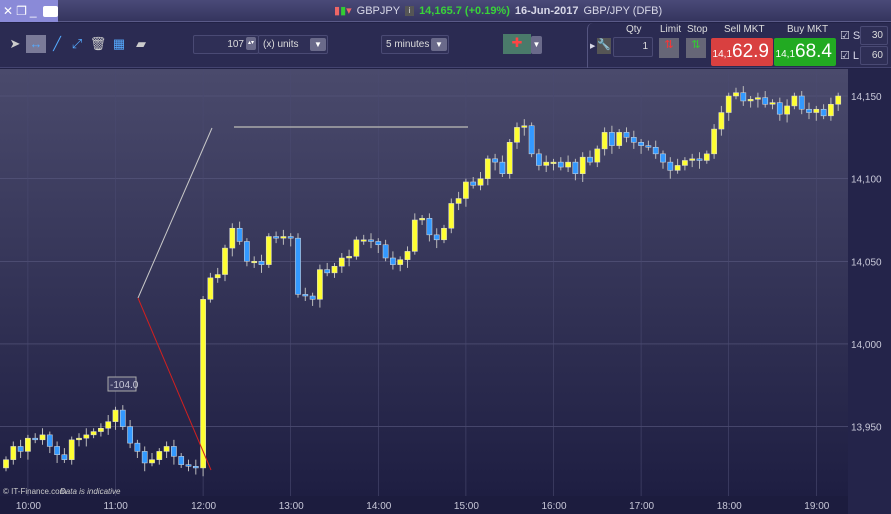  What do you see at coordinates (175, 213) in the screenshot?
I see `drawn-trend-line` at bounding box center [175, 213].